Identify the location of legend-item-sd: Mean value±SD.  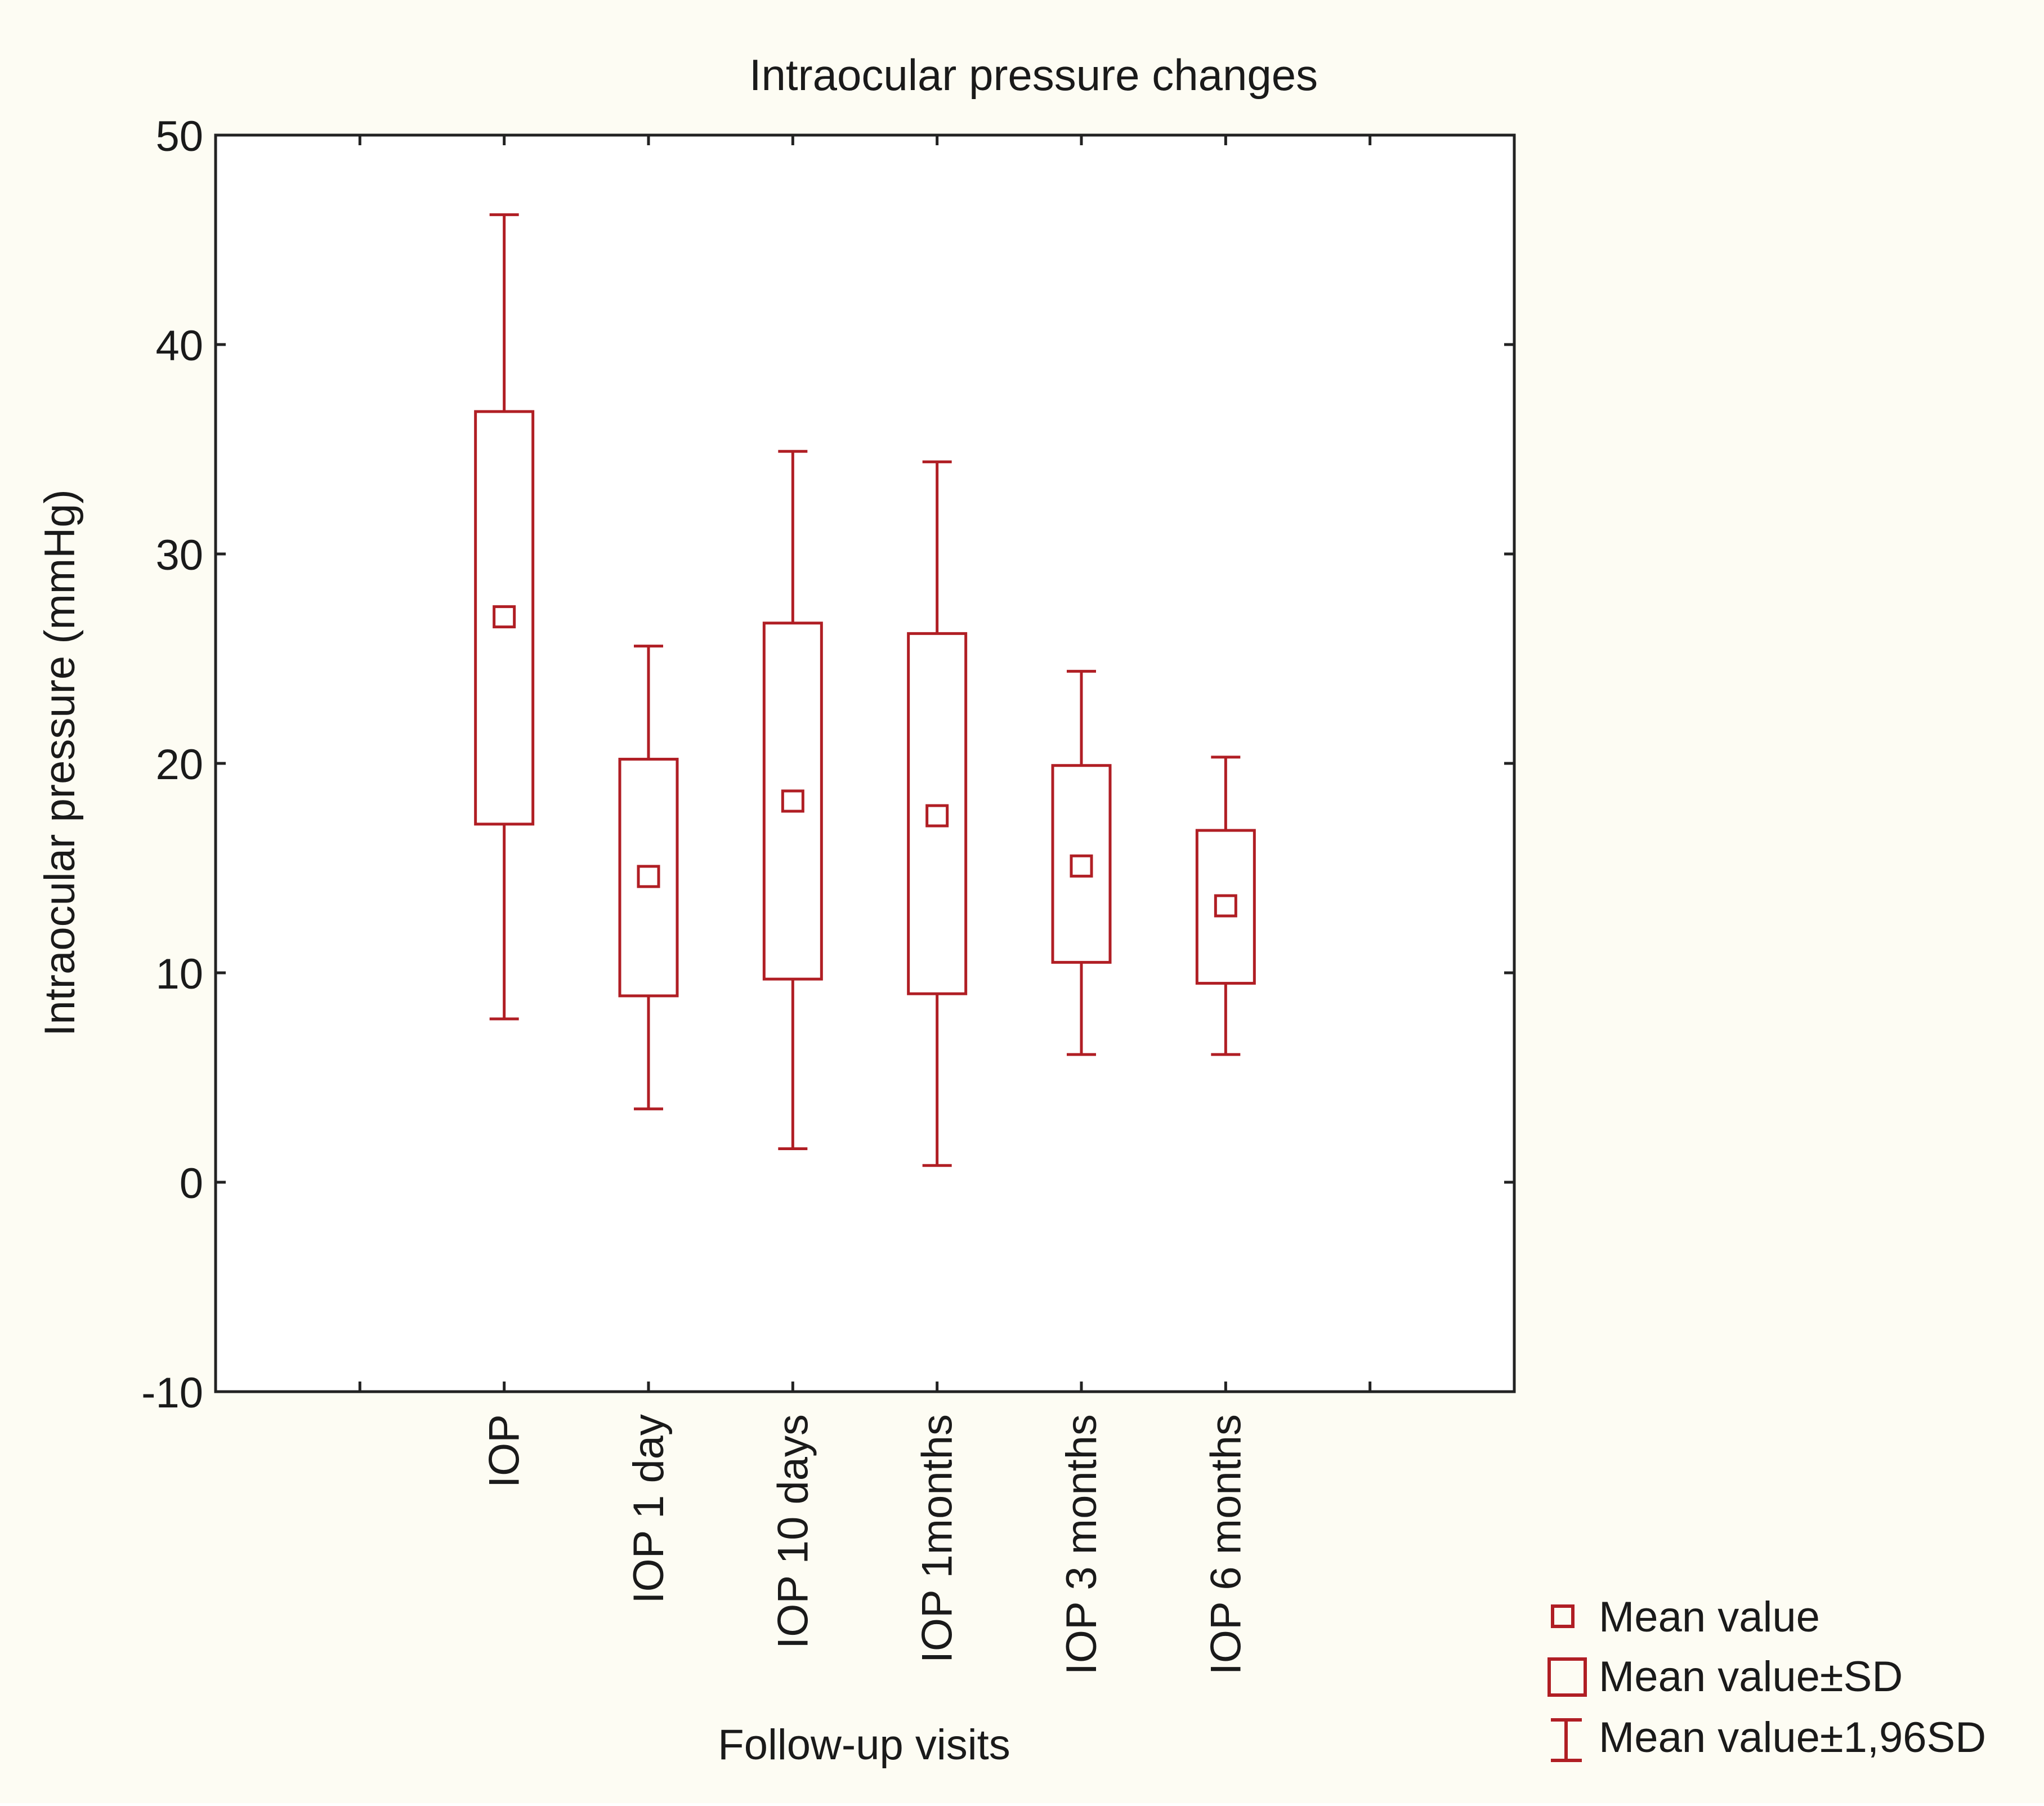
(1725, 1677).